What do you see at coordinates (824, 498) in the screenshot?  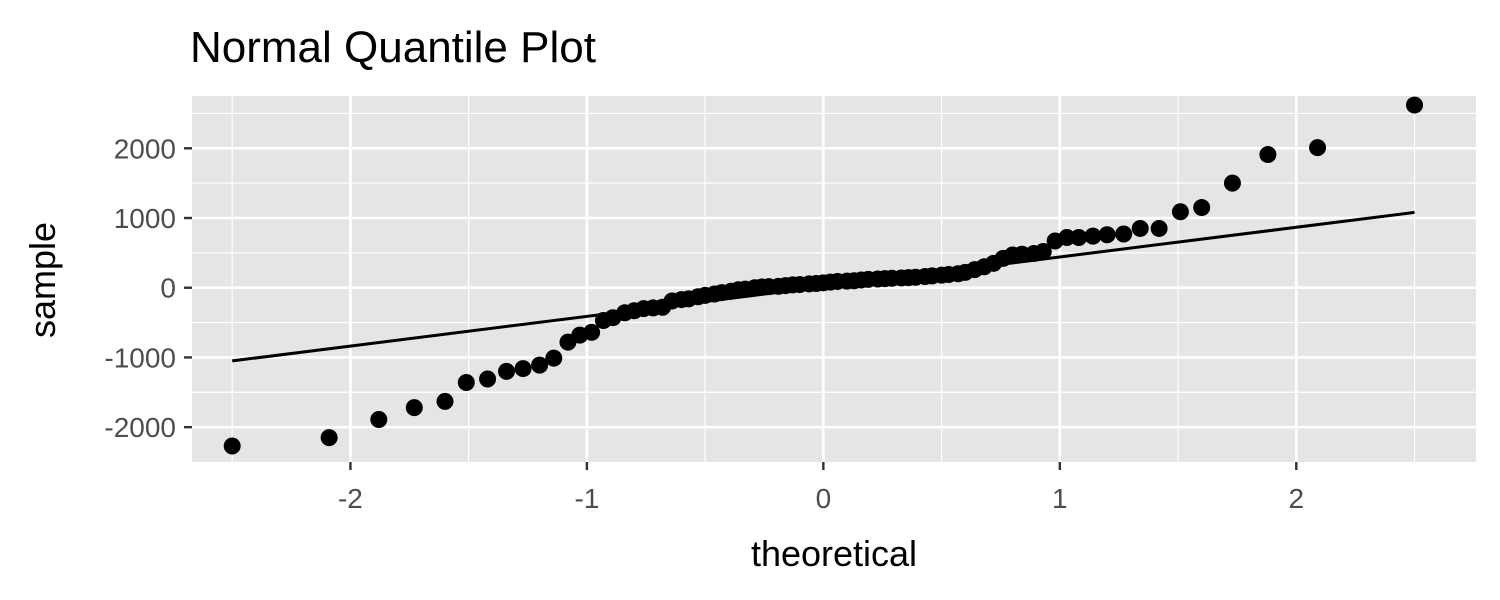 I see `x-tick-label: 0` at bounding box center [824, 498].